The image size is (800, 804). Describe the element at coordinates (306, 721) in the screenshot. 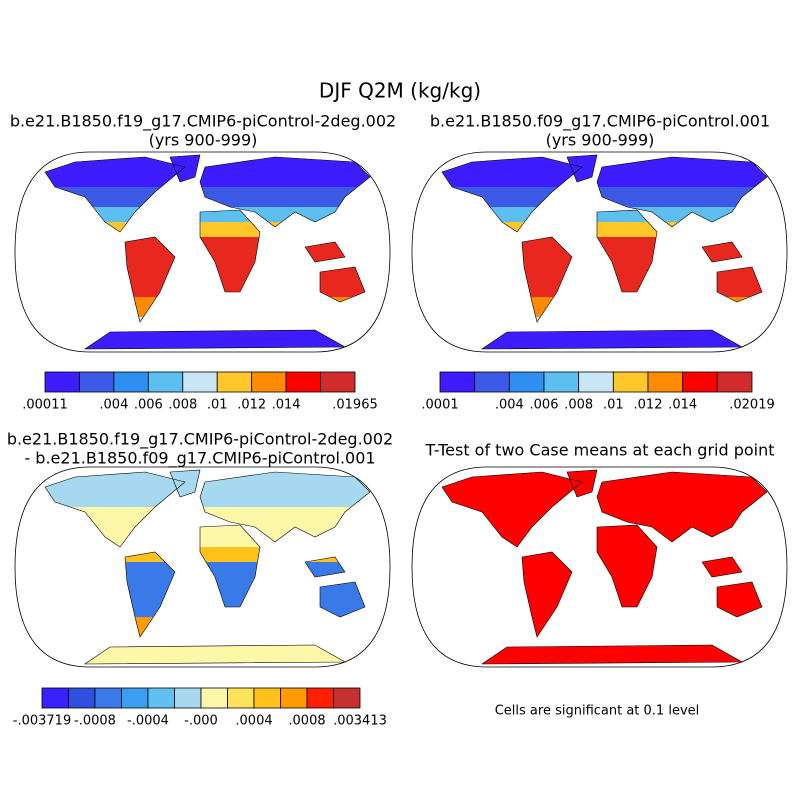

I see `colorbar-label: .0008` at that location.